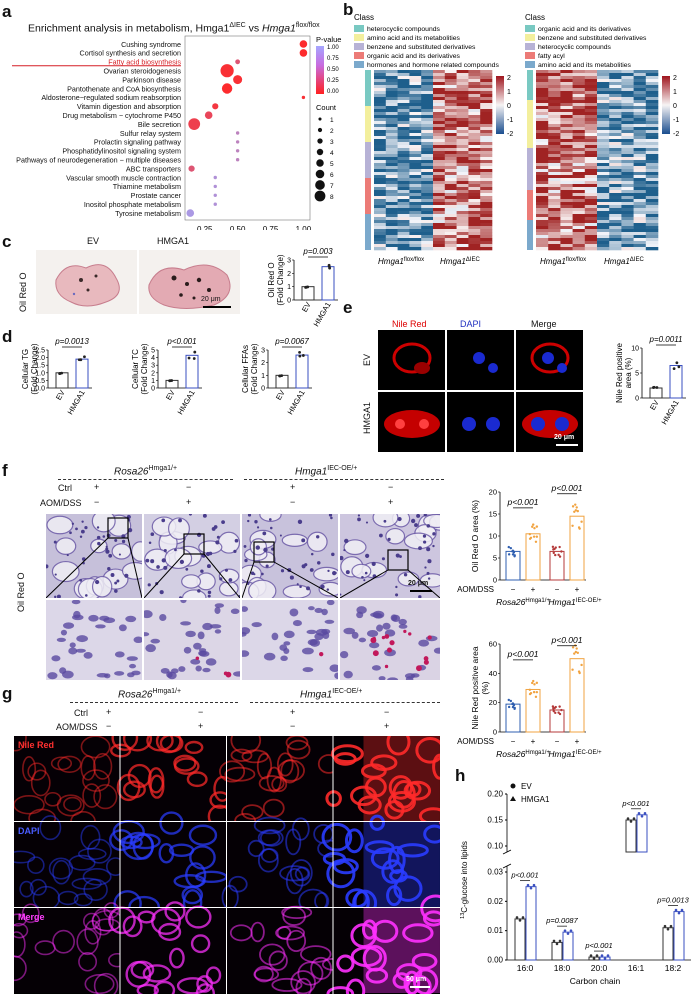  Describe the element at coordinates (637, 374) in the screenshot. I see `panel-e-chart-ytick-label-1: 5` at that location.